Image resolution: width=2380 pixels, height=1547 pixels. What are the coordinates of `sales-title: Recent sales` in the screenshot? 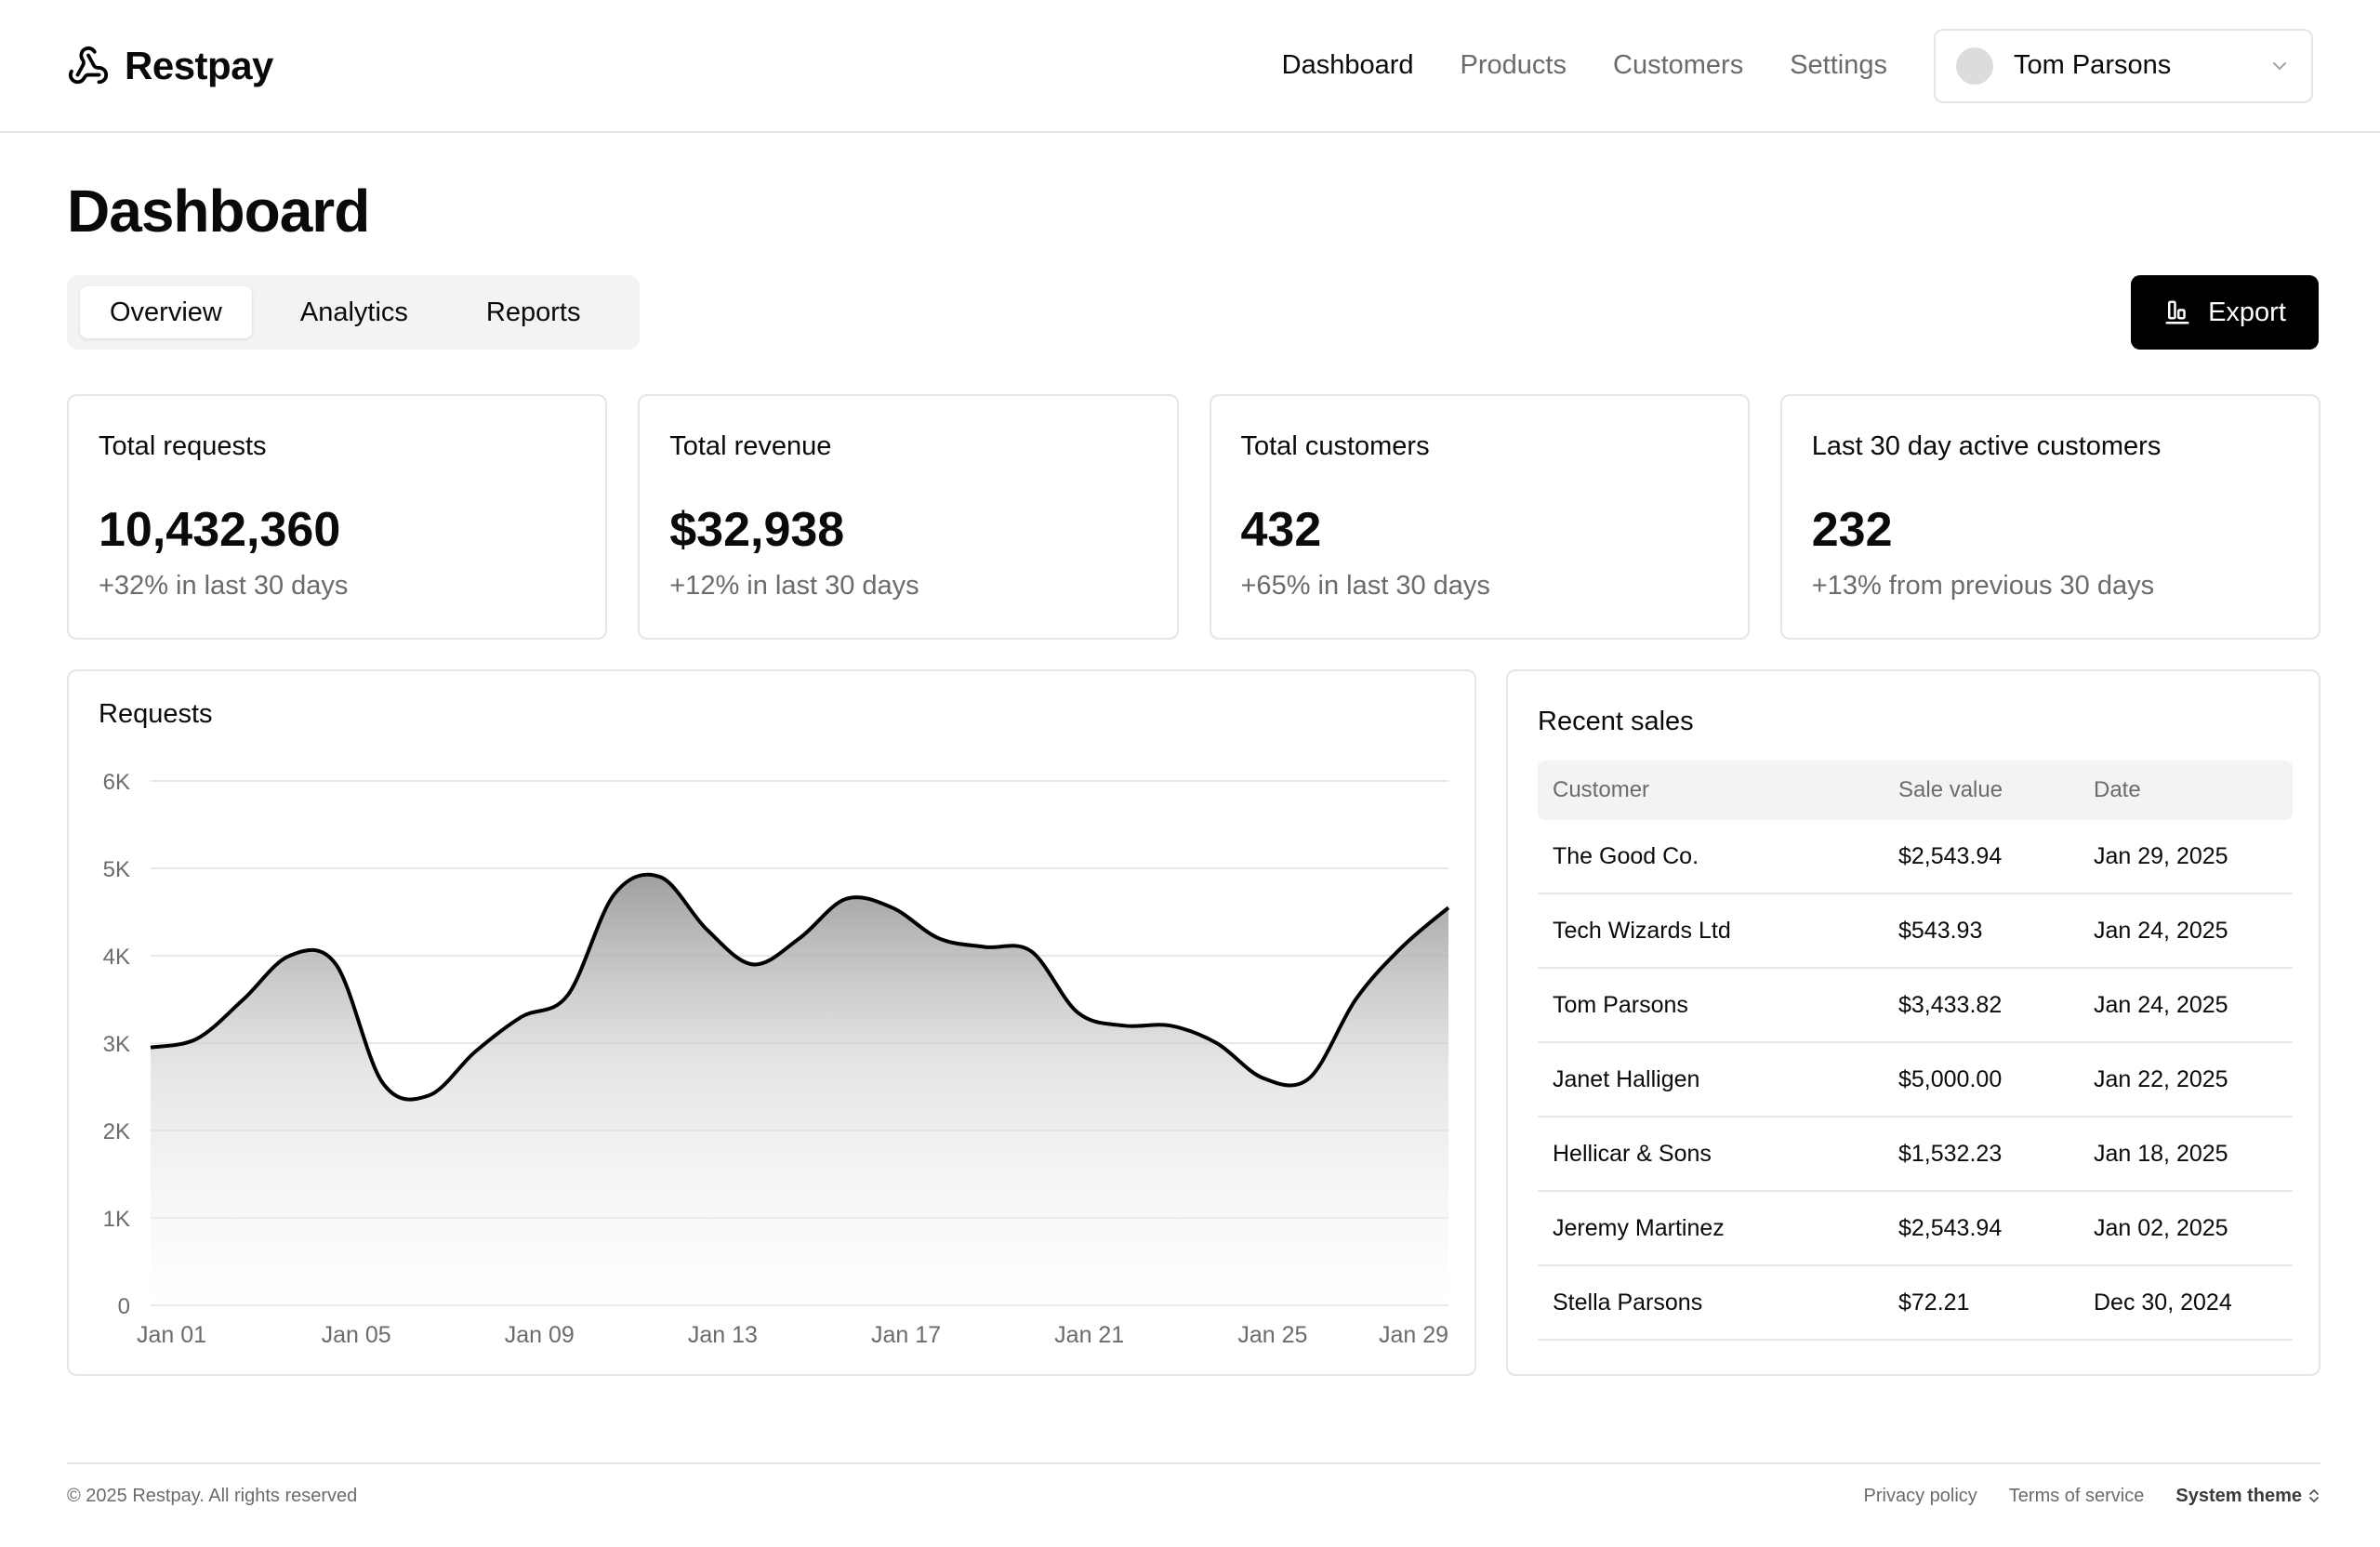 It's located at (1616, 721).